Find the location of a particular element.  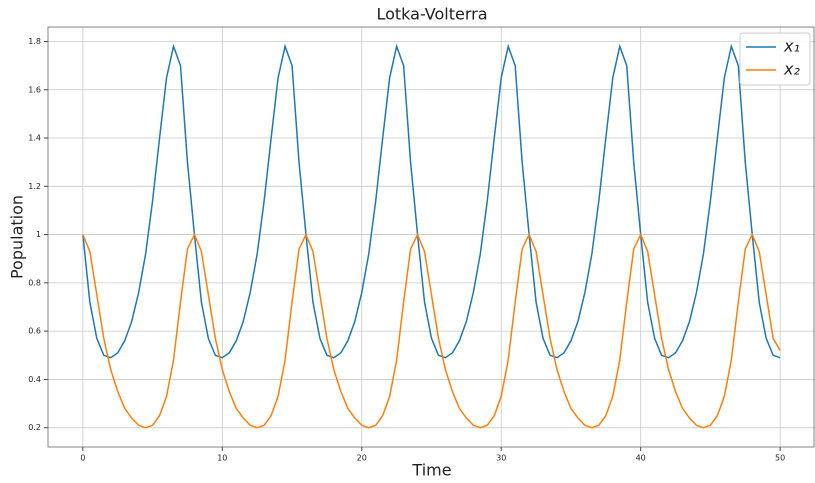

y-tick-label: 1.4 is located at coordinates (34, 138).